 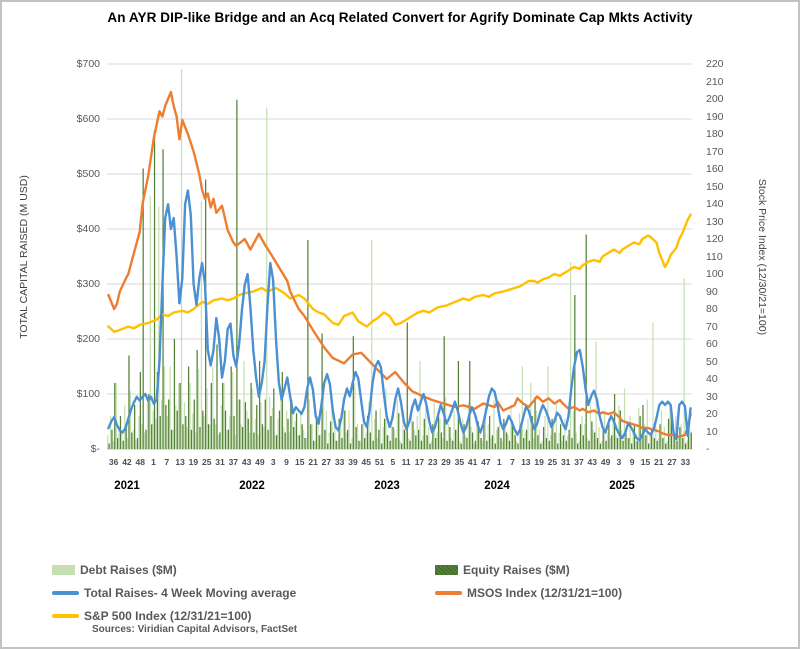 What do you see at coordinates (366, 462) in the screenshot?
I see `x-axis-week-label: 45` at bounding box center [366, 462].